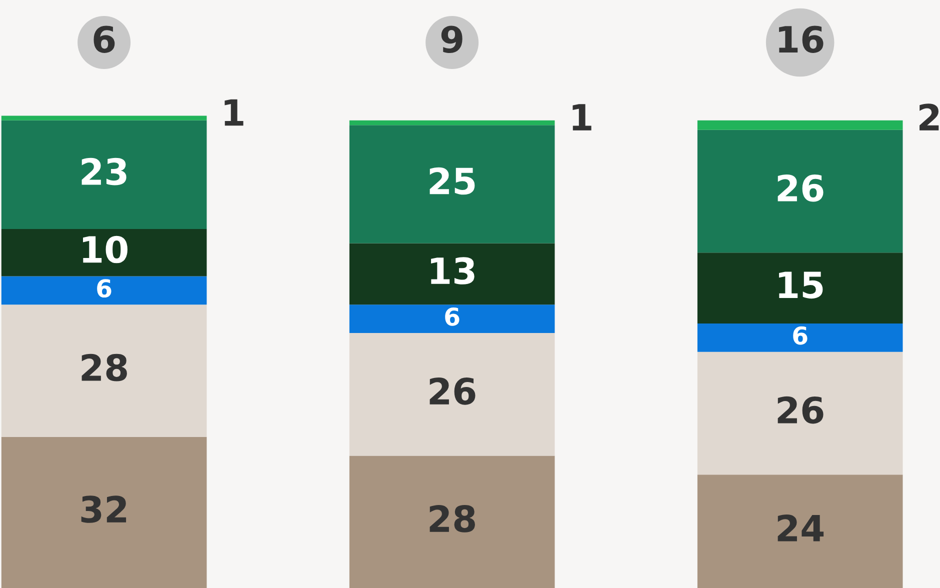 The height and width of the screenshot is (588, 940). Describe the element at coordinates (104, 172) in the screenshot. I see `data-label: 23` at that location.